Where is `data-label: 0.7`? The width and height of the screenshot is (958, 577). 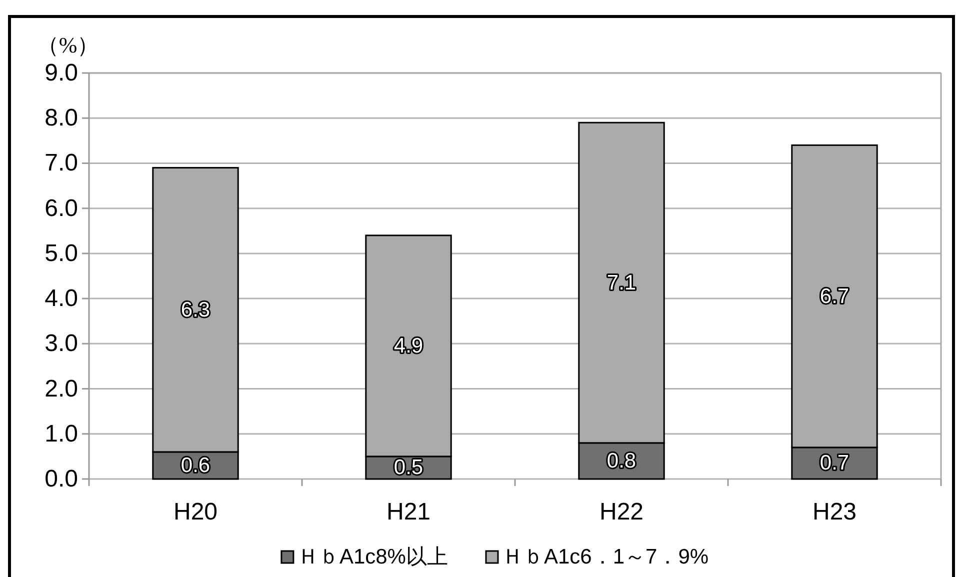 data-label: 0.7 is located at coordinates (835, 463).